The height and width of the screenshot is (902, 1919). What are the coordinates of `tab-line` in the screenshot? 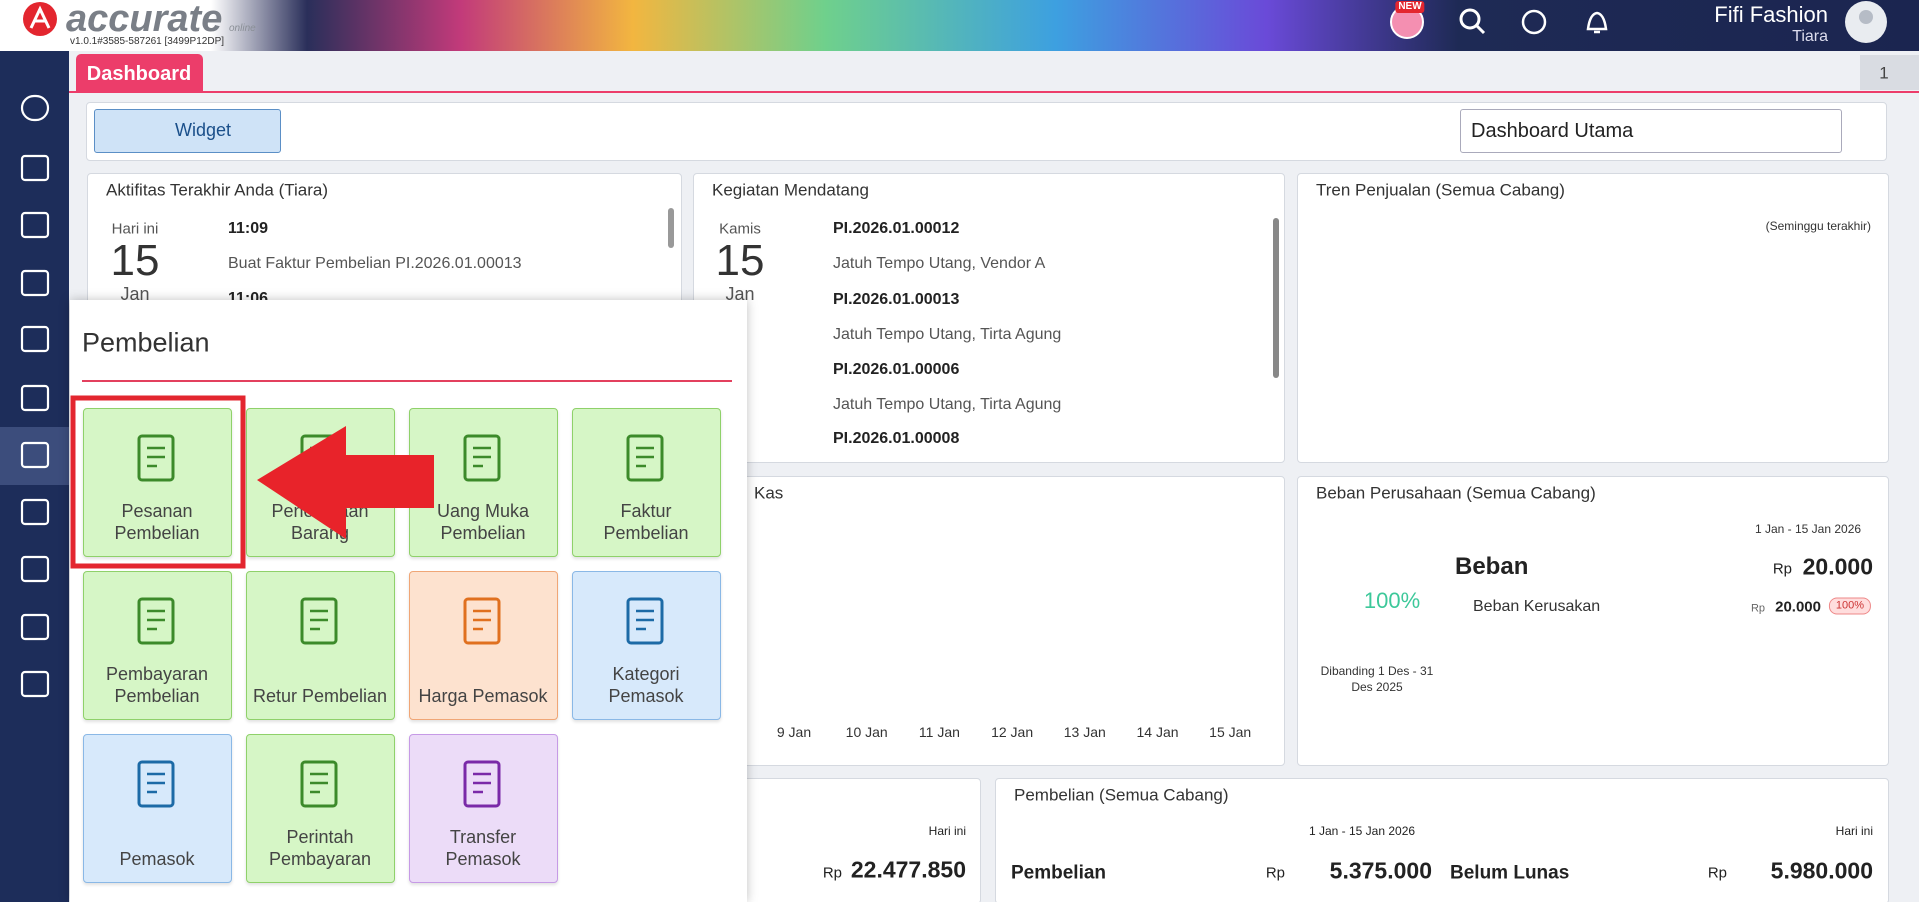 It's located at (994, 92).